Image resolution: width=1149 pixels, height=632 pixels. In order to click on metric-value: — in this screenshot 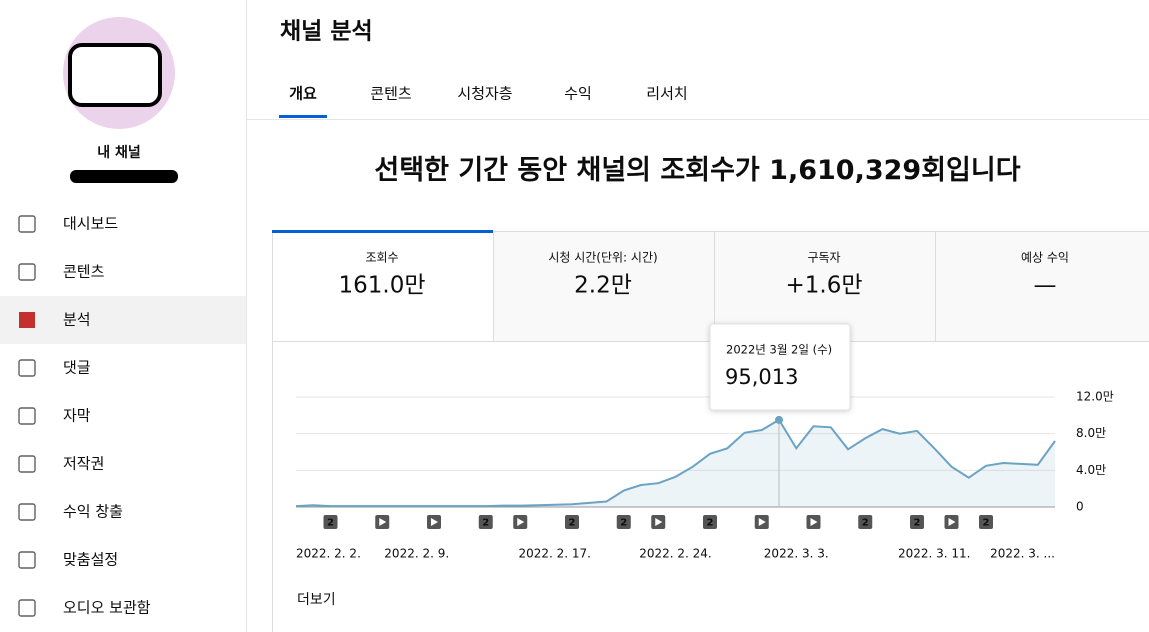, I will do `click(1045, 286)`.